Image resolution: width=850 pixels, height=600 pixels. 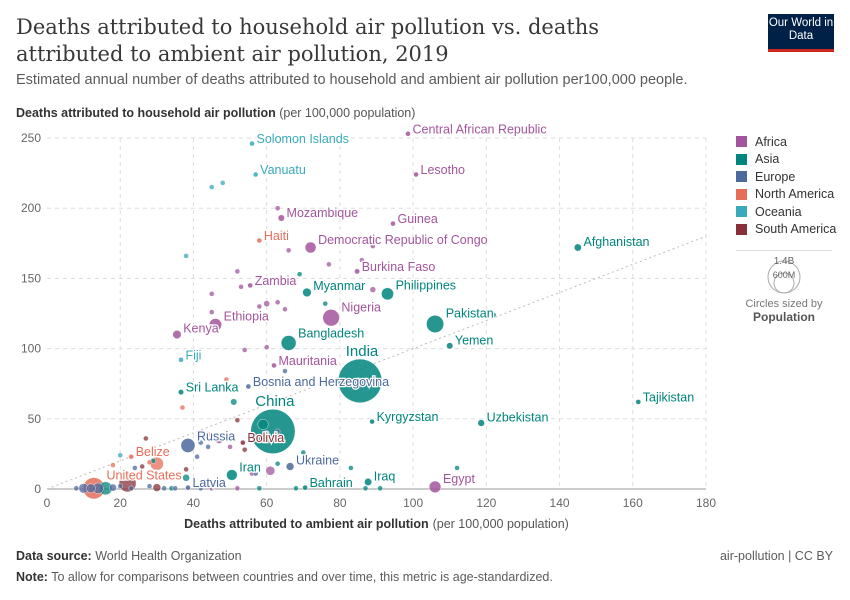 What do you see at coordinates (276, 281) in the screenshot?
I see `point-label: Zambia` at bounding box center [276, 281].